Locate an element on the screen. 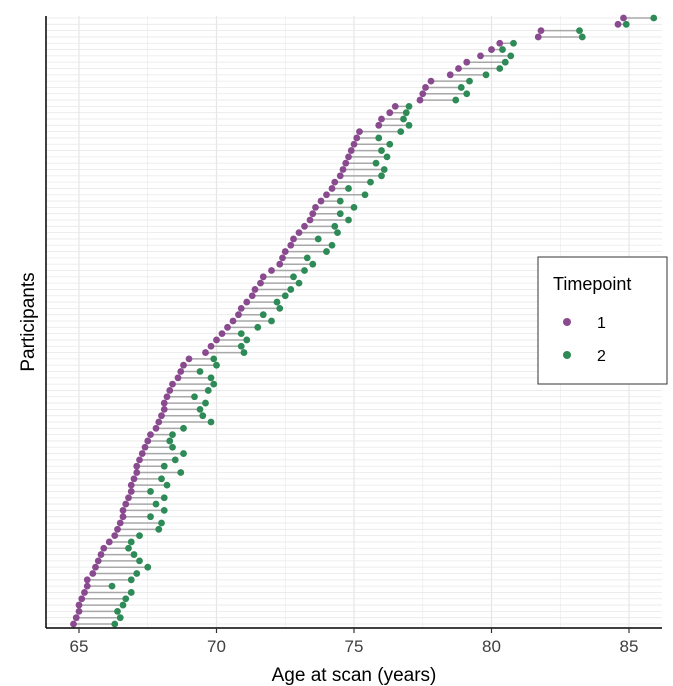  x-axis-ticks: 65 70 75 80 85 is located at coordinates (354, 642).